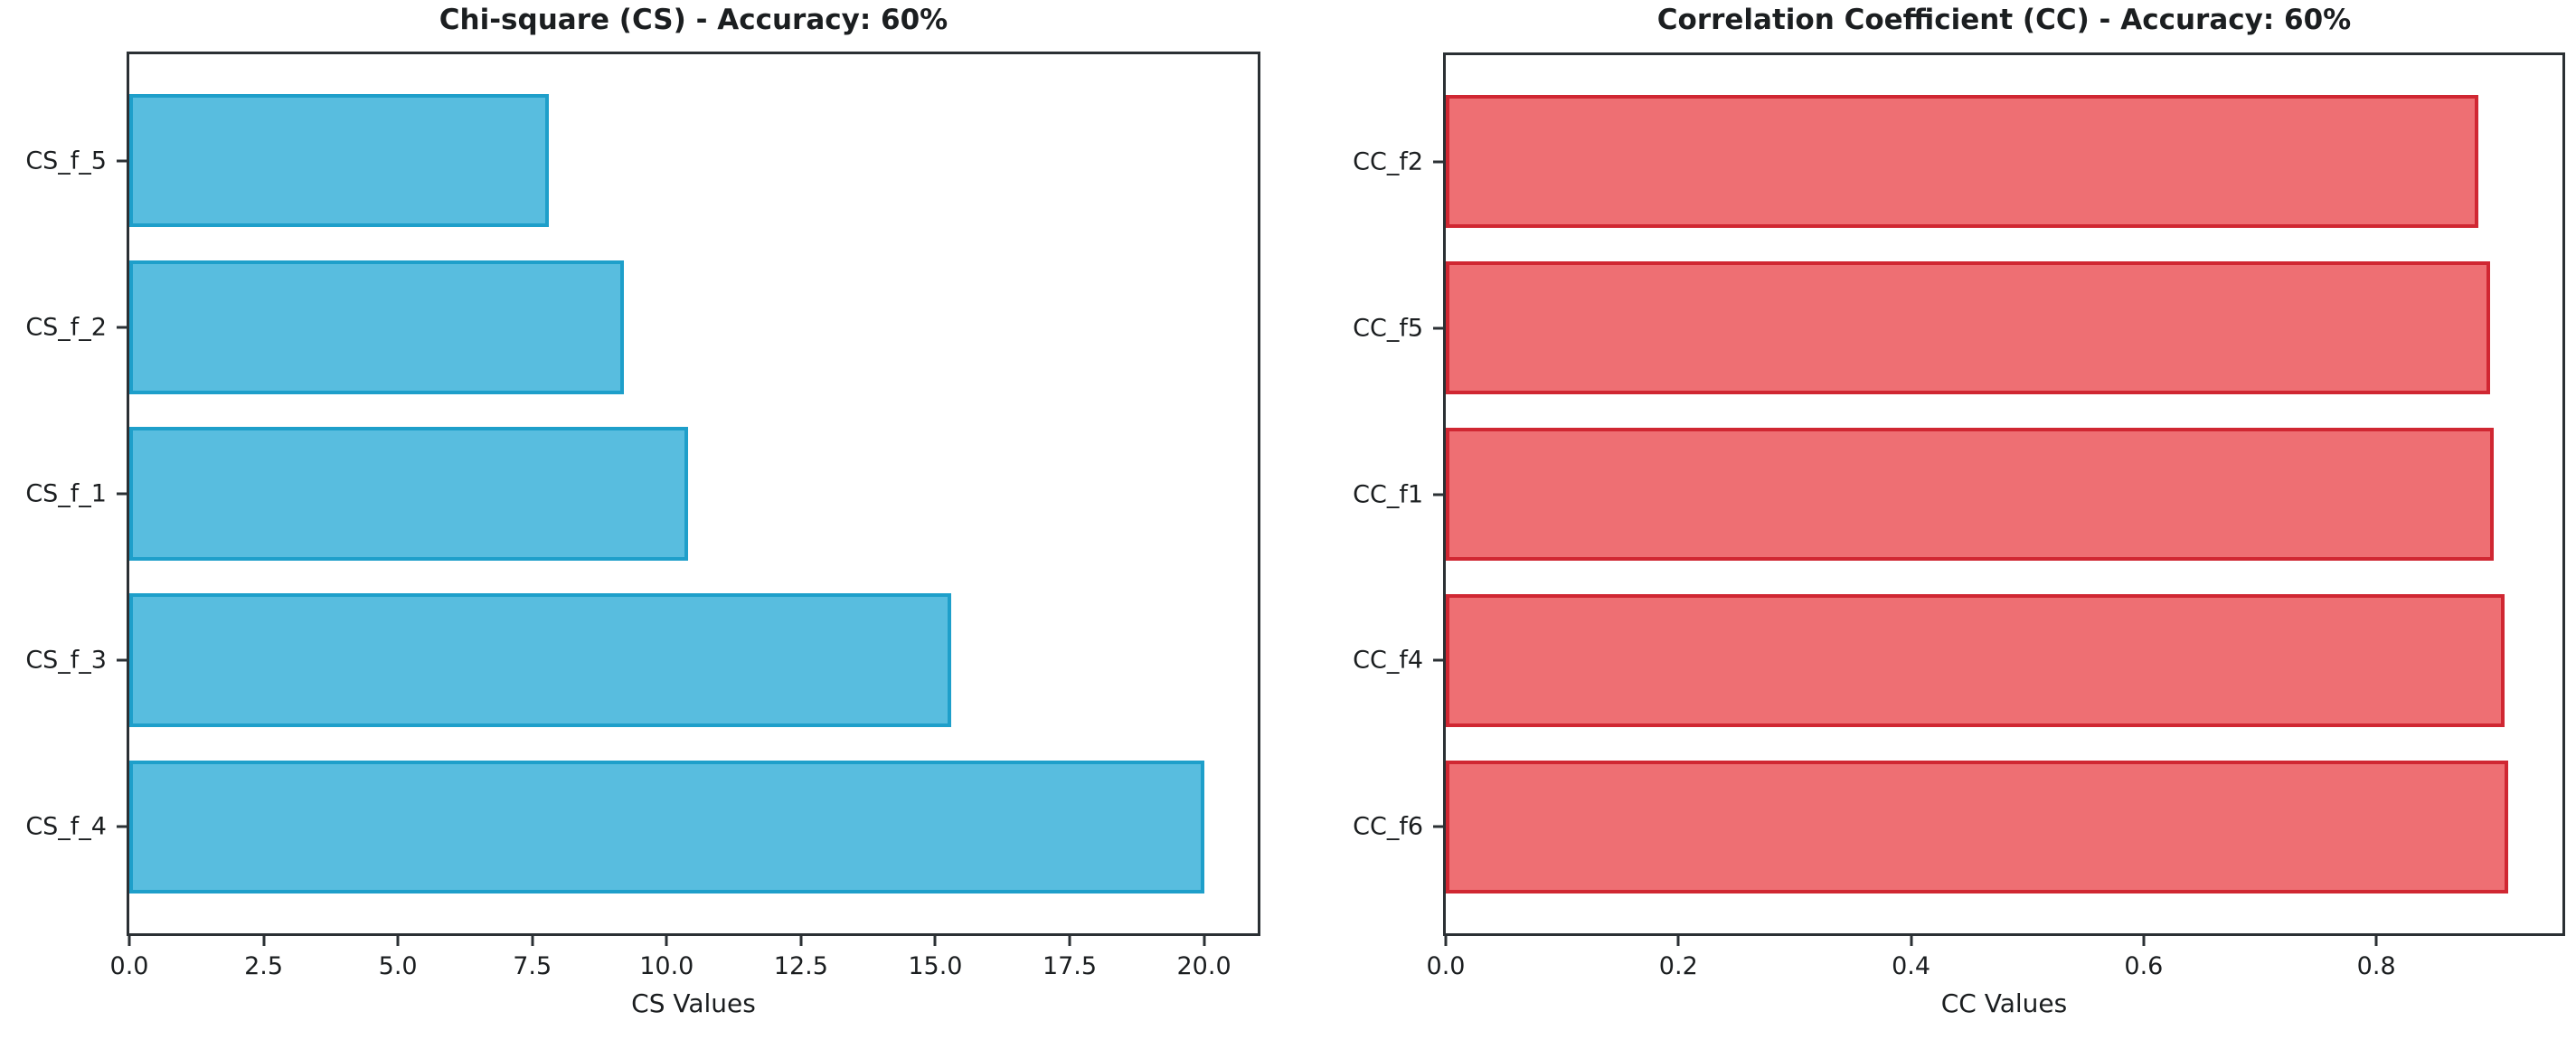 The width and height of the screenshot is (2576, 1040). I want to click on bar-CC_f6, so click(1977, 826).